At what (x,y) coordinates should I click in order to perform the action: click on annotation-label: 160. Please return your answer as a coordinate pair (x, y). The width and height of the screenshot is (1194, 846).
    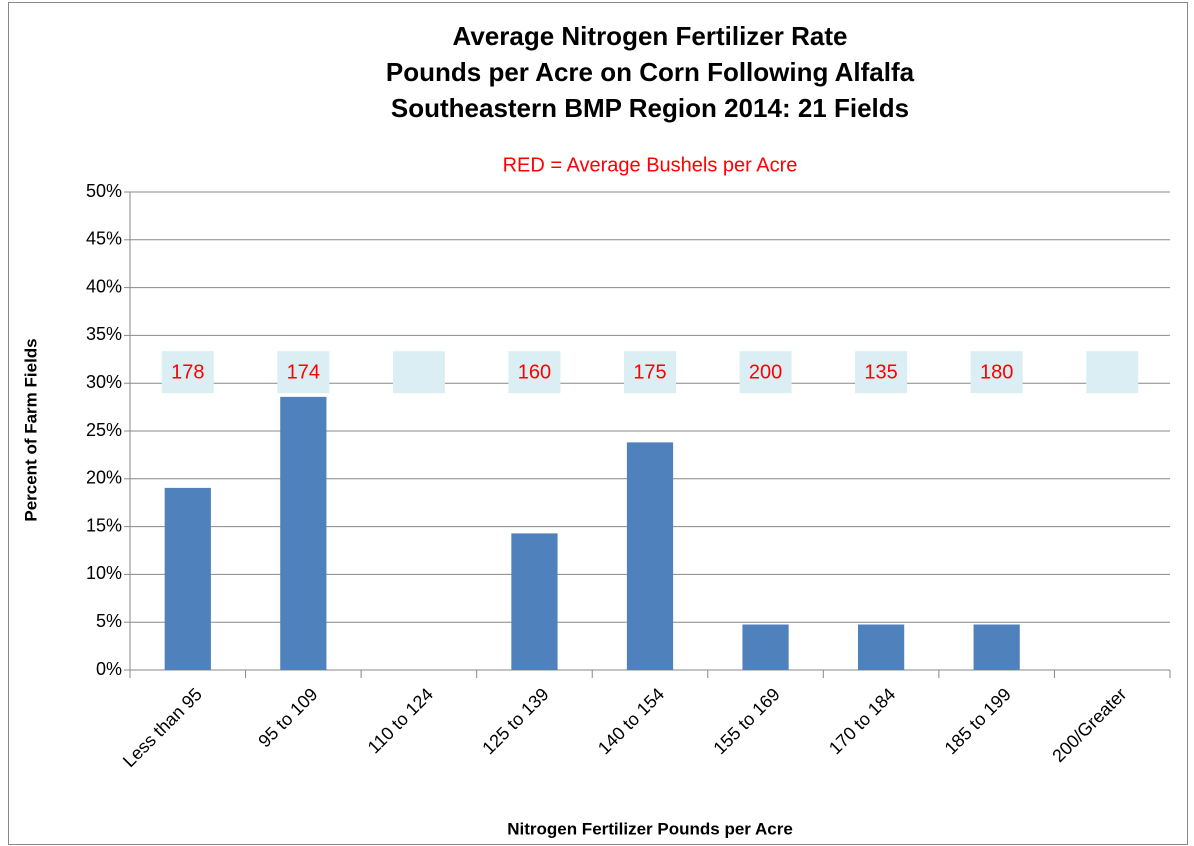
    Looking at the image, I should click on (534, 372).